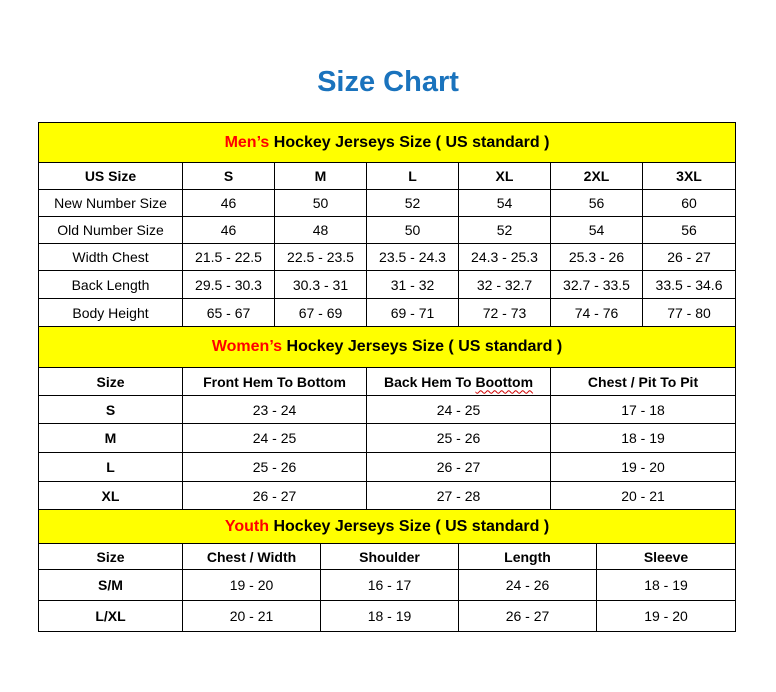 Image resolution: width=776 pixels, height=692 pixels. What do you see at coordinates (110, 556) in the screenshot?
I see `youth-column-header: Size` at bounding box center [110, 556].